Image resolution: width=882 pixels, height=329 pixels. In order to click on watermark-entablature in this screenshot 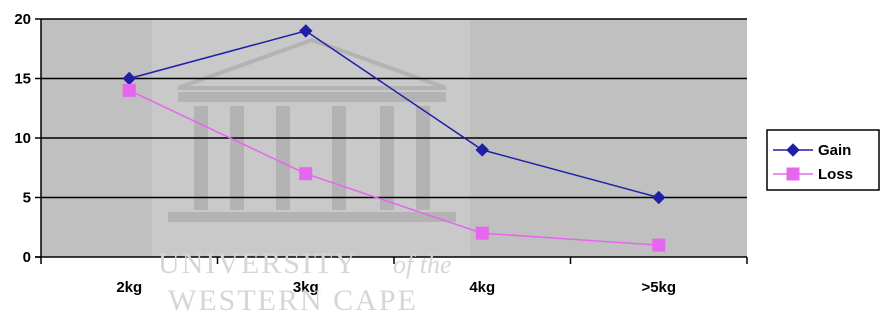, I will do `click(312, 97)`.